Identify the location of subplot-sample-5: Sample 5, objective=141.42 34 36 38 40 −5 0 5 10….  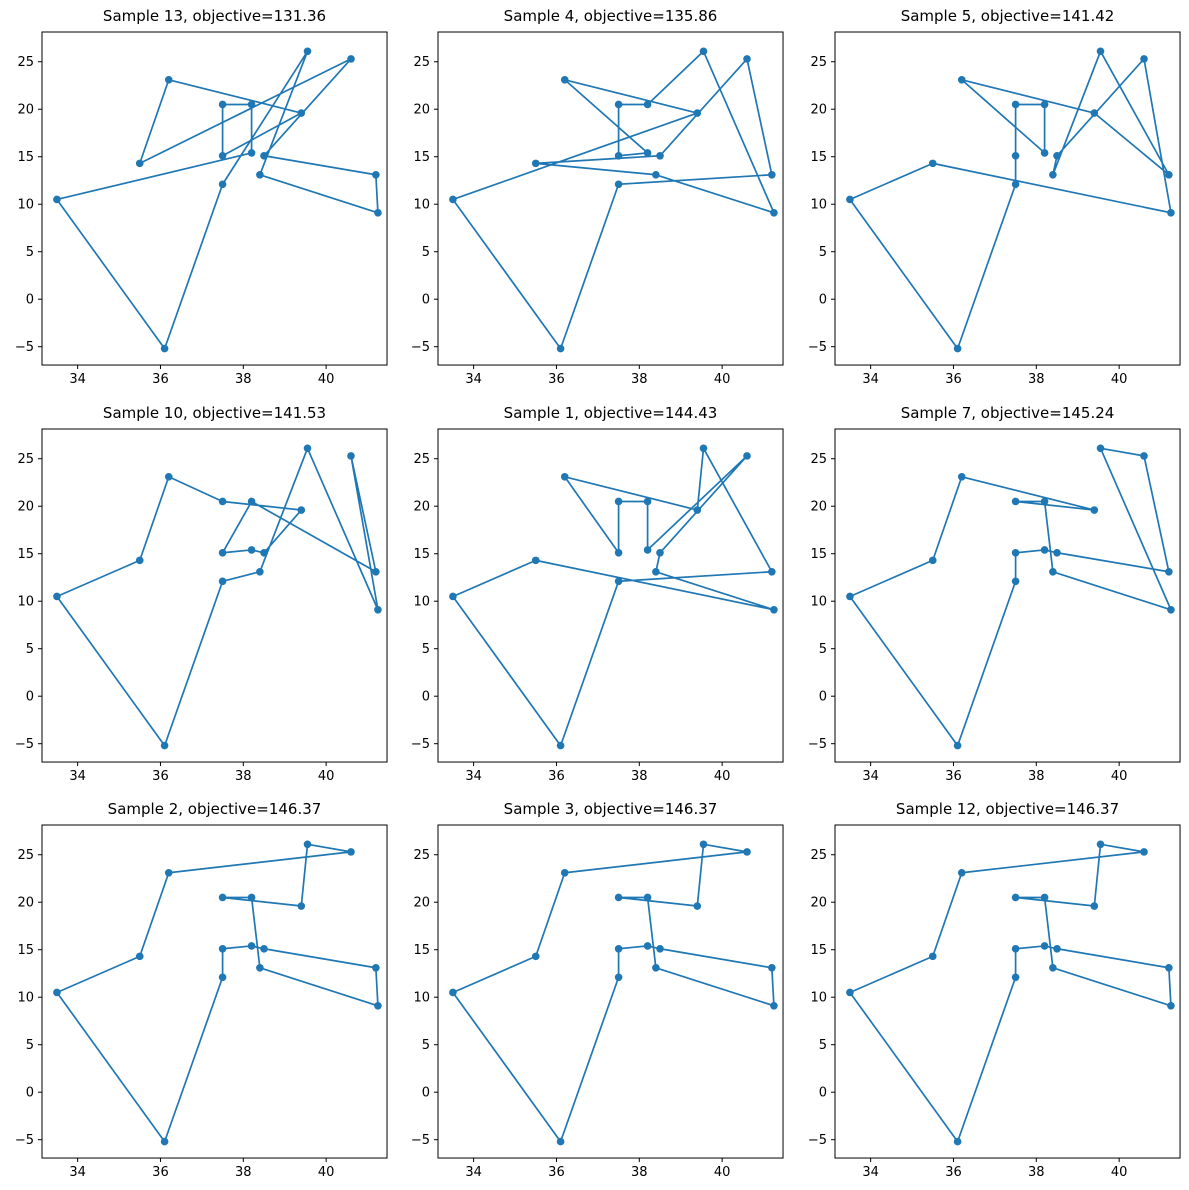
(991, 198).